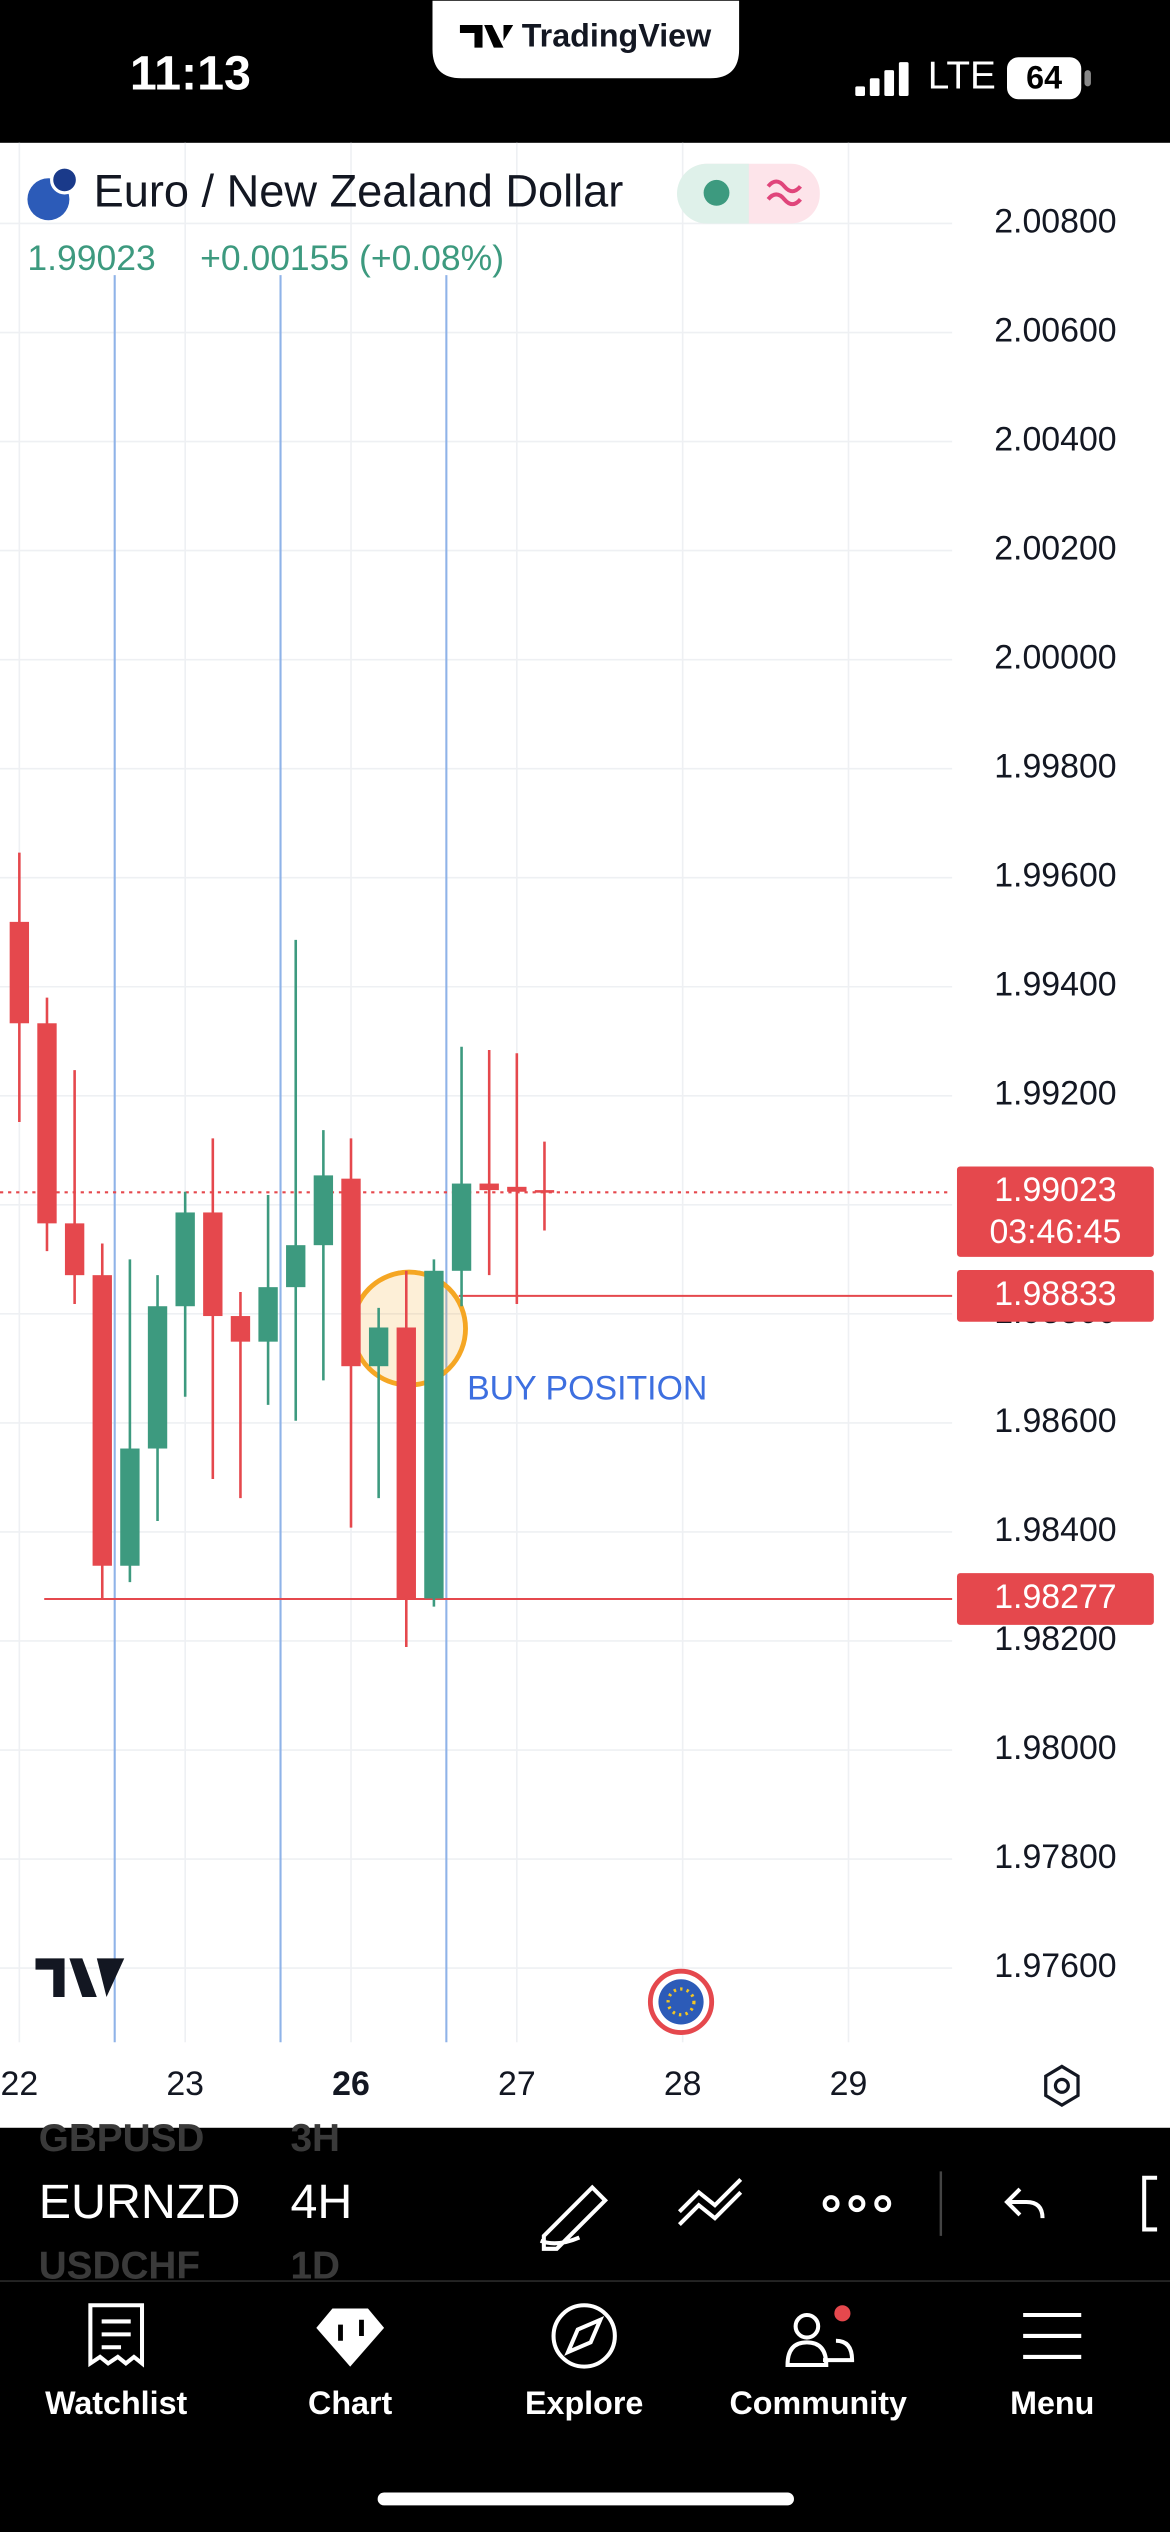  What do you see at coordinates (122, 2138) in the screenshot?
I see `symbol: GBPUSD` at bounding box center [122, 2138].